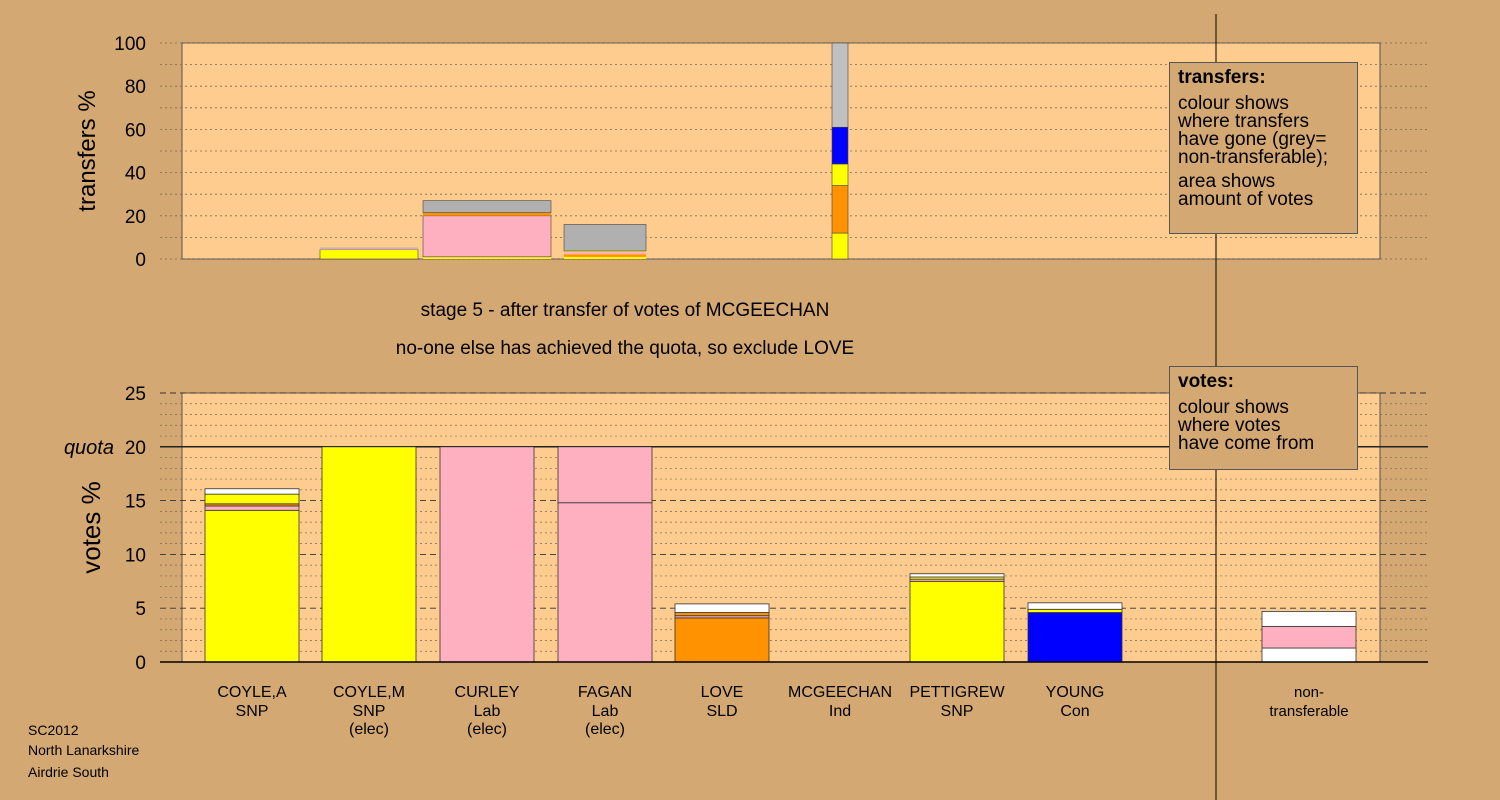 This screenshot has width=1500, height=800. What do you see at coordinates (1246, 443) in the screenshot?
I see `votes-legend-line: have come from` at bounding box center [1246, 443].